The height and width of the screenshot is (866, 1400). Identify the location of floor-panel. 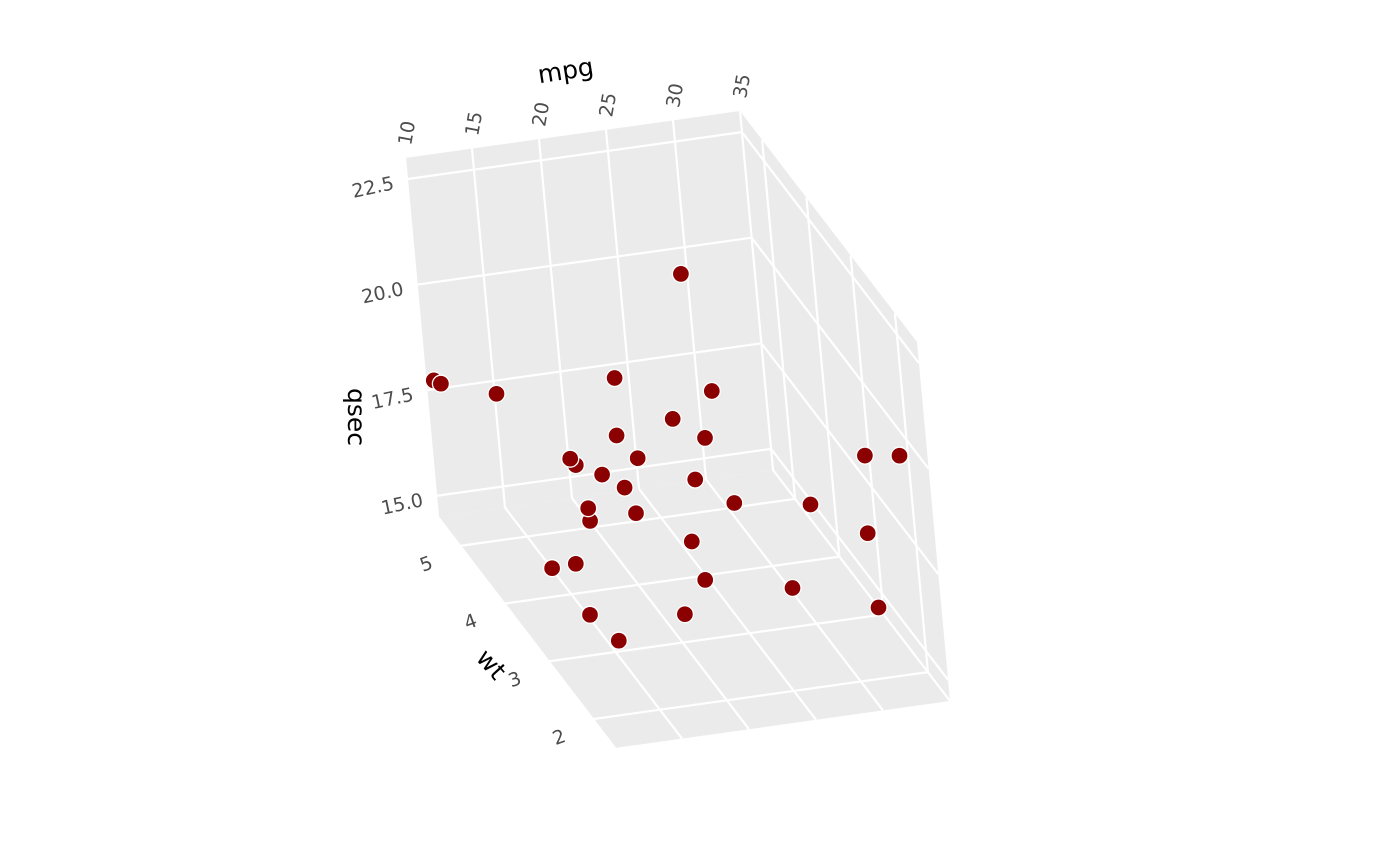
(694, 609).